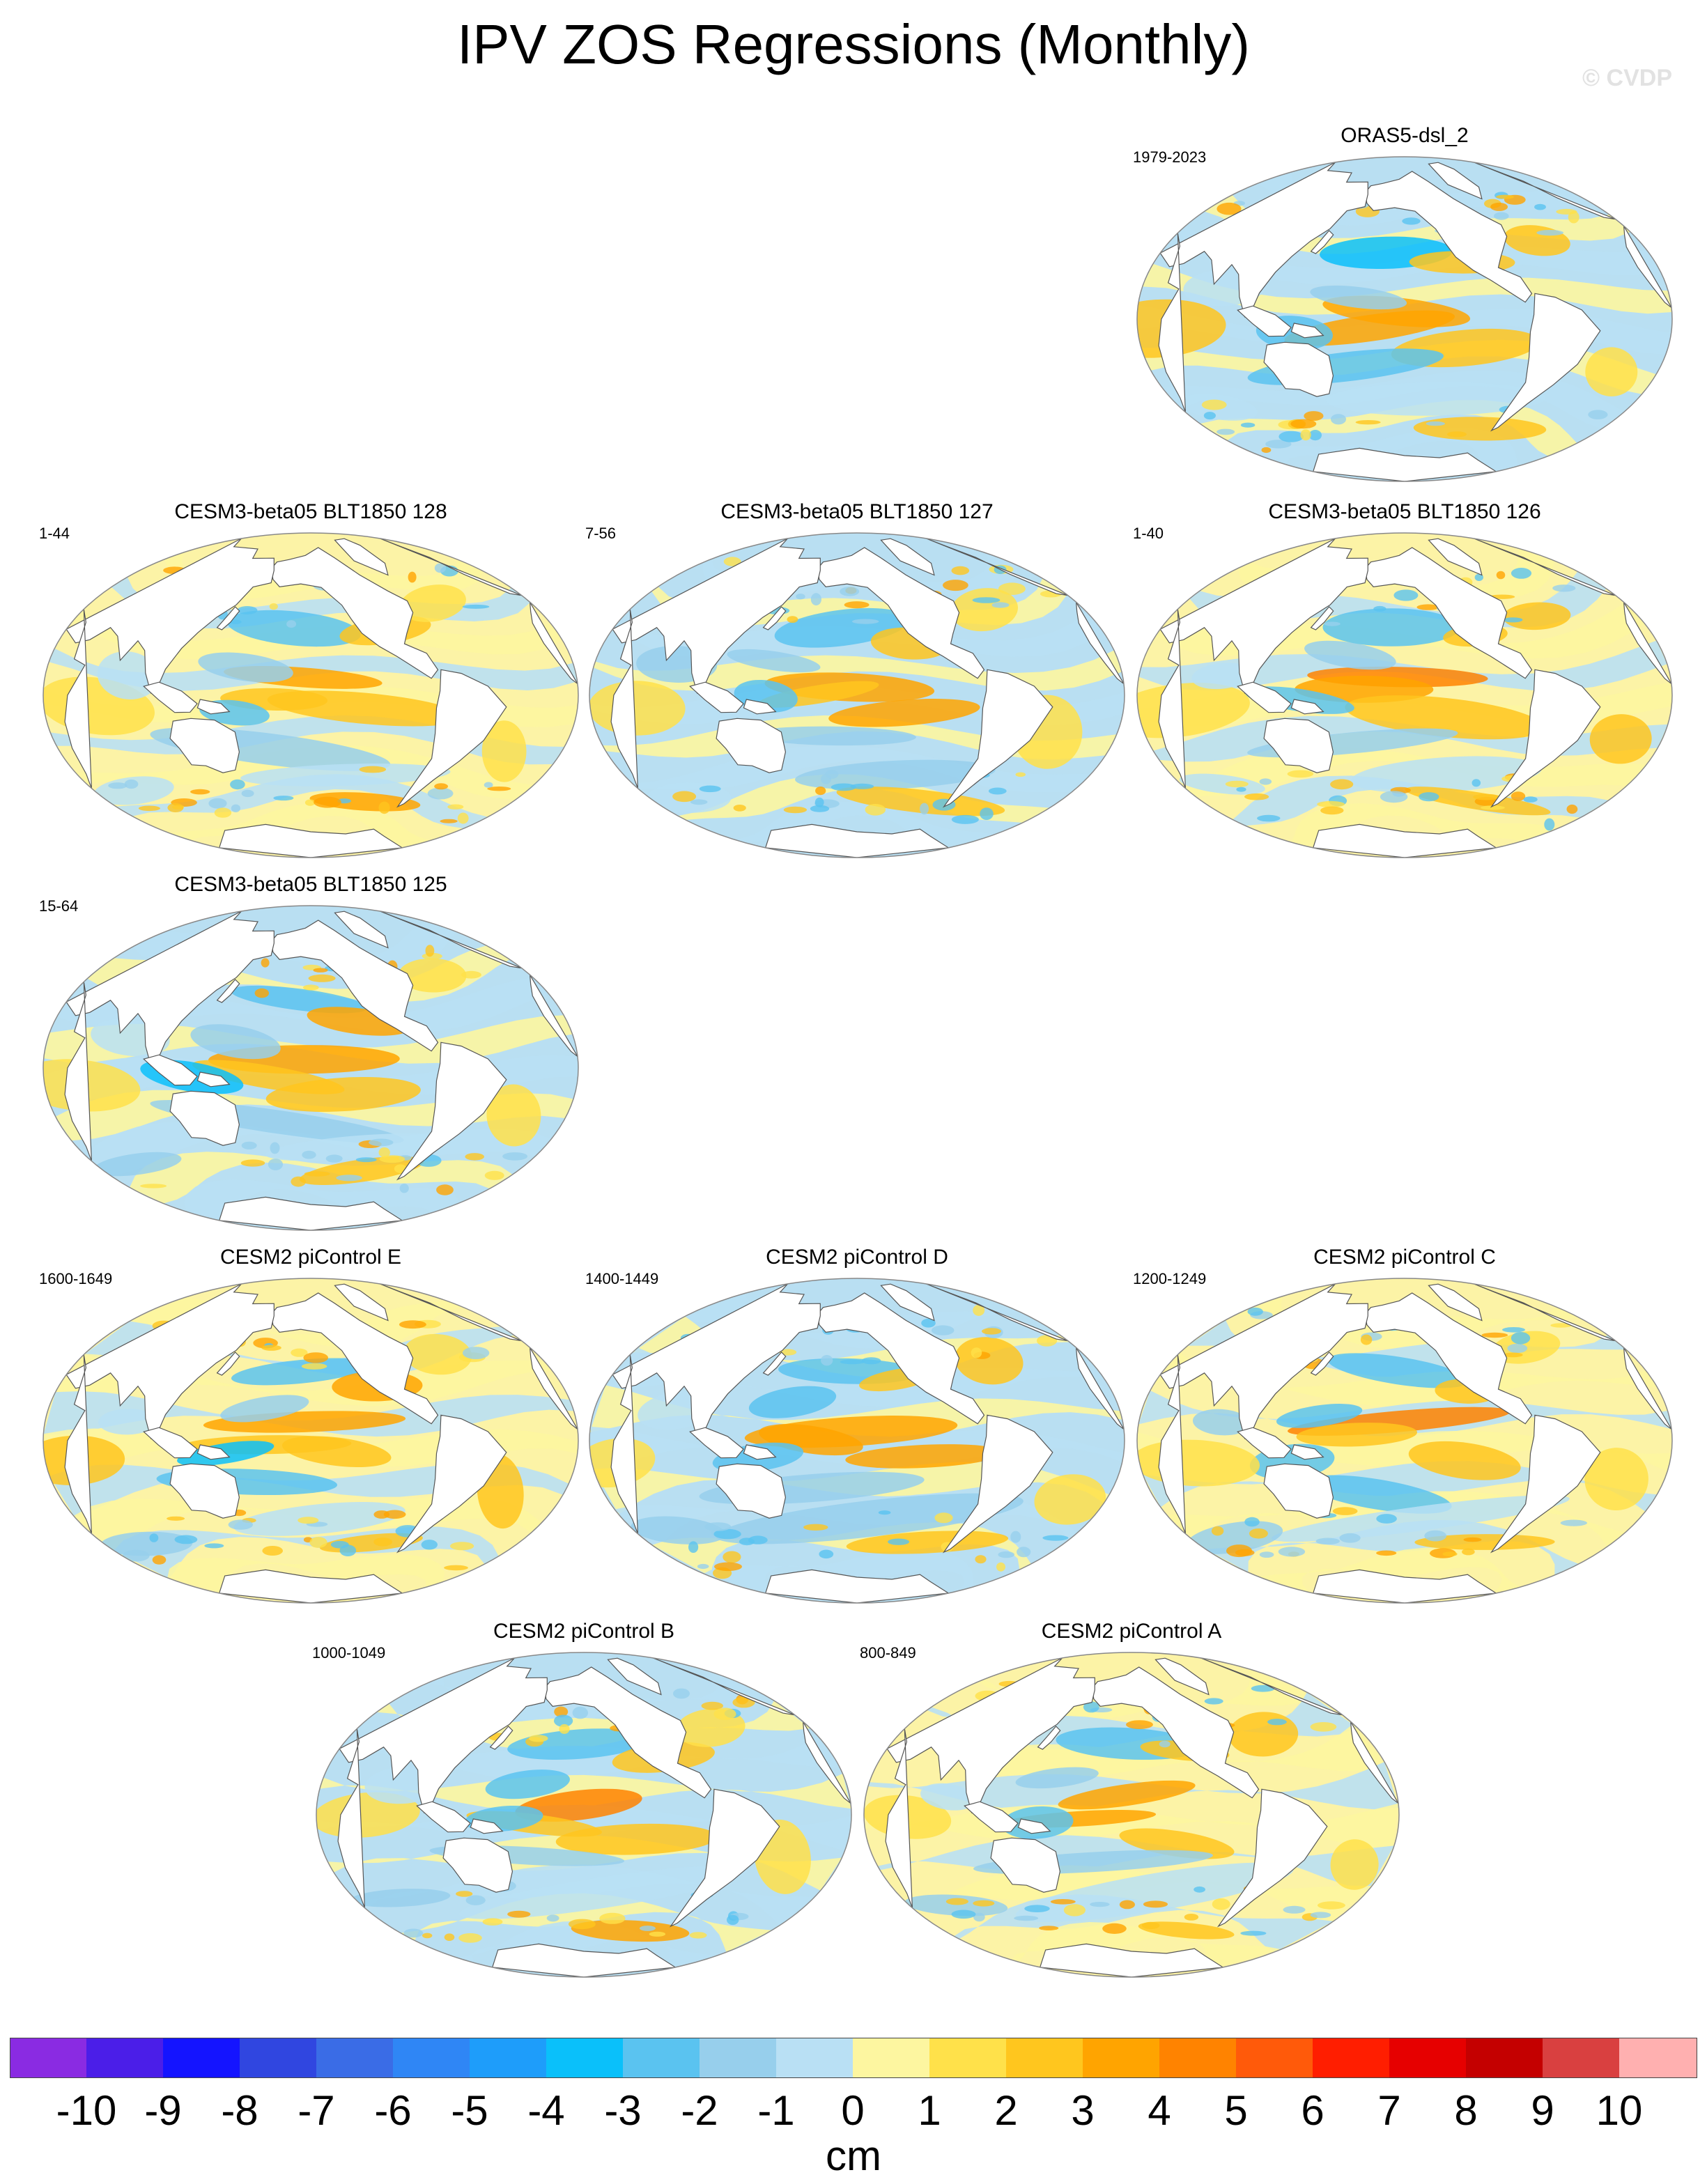 The height and width of the screenshot is (2184, 1707). Describe the element at coordinates (888, 1653) in the screenshot. I see `panel-period: 800-849` at that location.